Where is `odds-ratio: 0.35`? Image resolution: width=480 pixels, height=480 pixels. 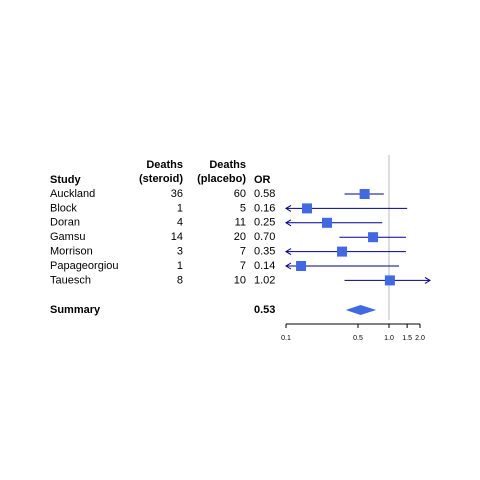 odds-ratio: 0.35 is located at coordinates (264, 252).